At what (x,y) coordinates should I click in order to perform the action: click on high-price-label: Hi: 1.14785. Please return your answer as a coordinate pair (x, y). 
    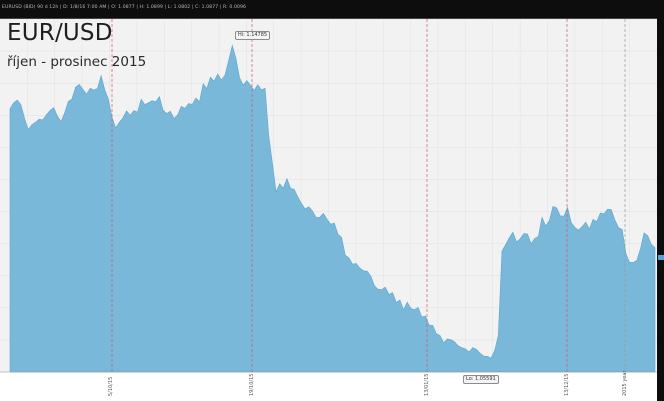
    Looking at the image, I should click on (253, 35).